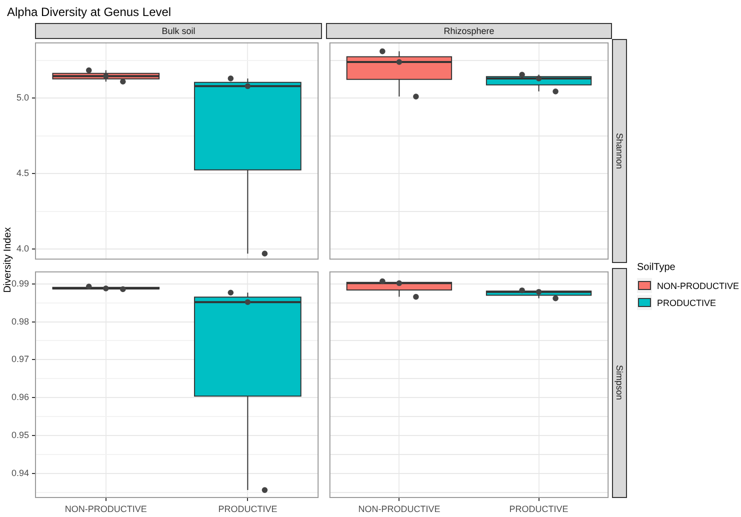 Image resolution: width=741 pixels, height=517 pixels. I want to click on y-axis-title: Diversity Index, so click(8, 260).